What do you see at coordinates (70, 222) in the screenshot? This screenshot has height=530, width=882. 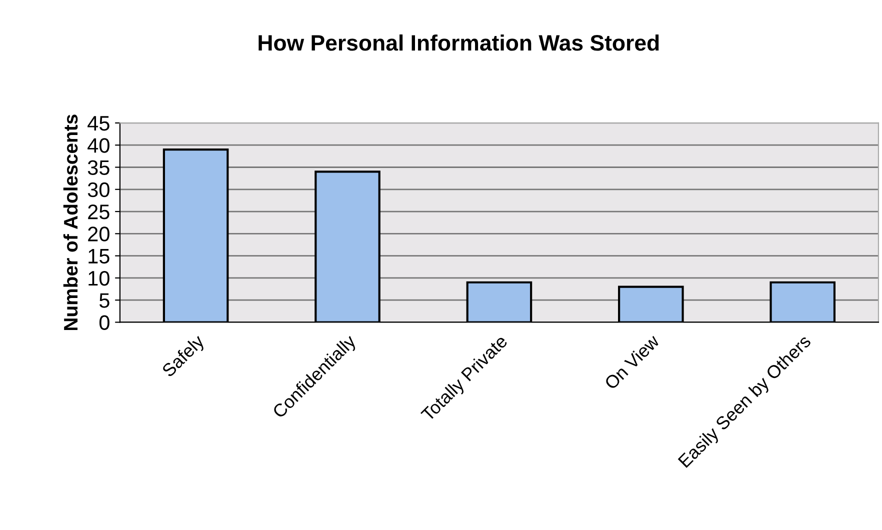 I see `y-axis-title: Number of Adolescents` at bounding box center [70, 222].